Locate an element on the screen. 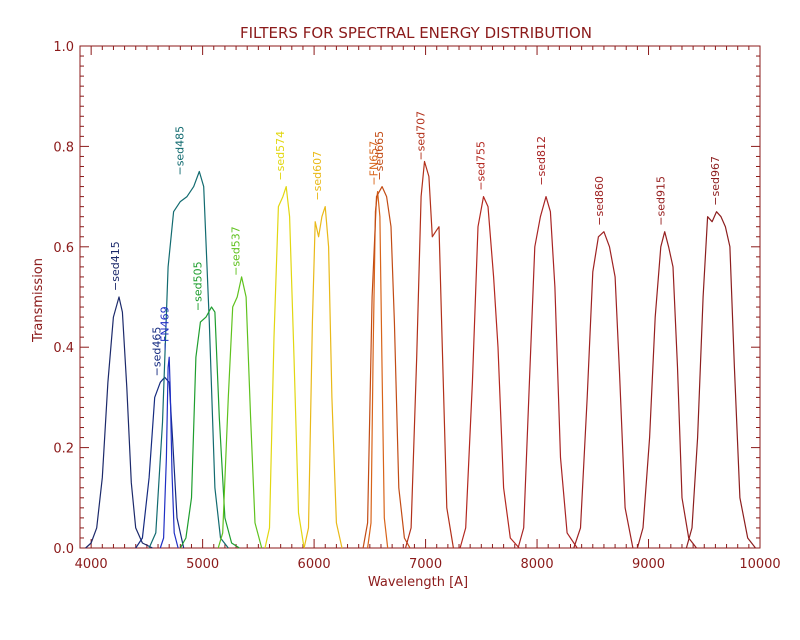  filter-curve-sed812 is located at coordinates (547, 372).